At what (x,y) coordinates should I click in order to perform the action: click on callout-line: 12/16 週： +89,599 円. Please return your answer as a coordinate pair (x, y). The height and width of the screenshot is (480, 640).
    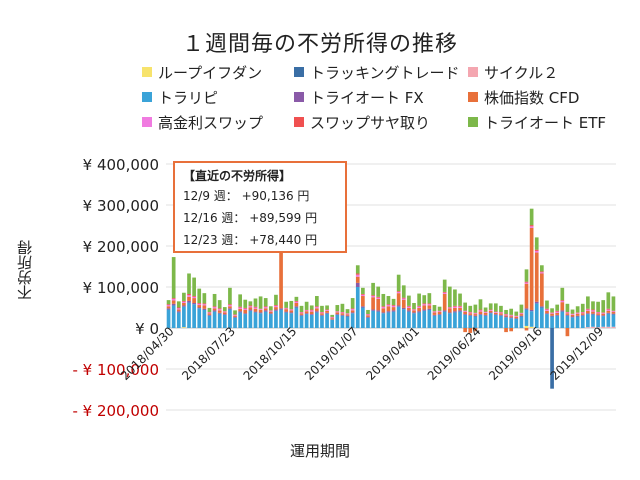
    Looking at the image, I should click on (250, 218).